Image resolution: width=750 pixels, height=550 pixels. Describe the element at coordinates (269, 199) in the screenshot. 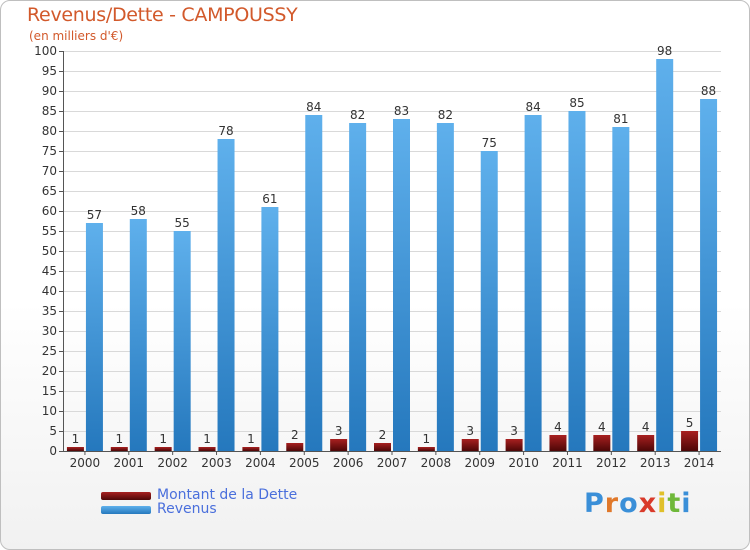

I see `data-label-revenue-2004: 61` at that location.